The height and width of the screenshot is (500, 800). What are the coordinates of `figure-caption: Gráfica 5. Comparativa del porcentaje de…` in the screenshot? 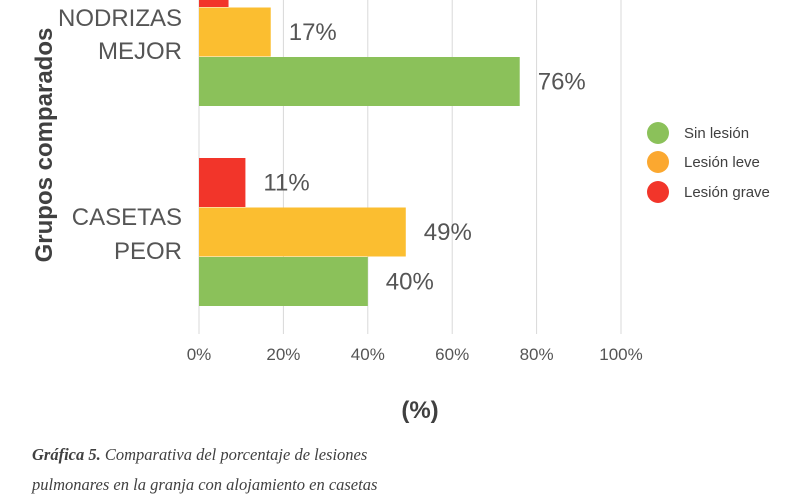 It's located at (222, 470).